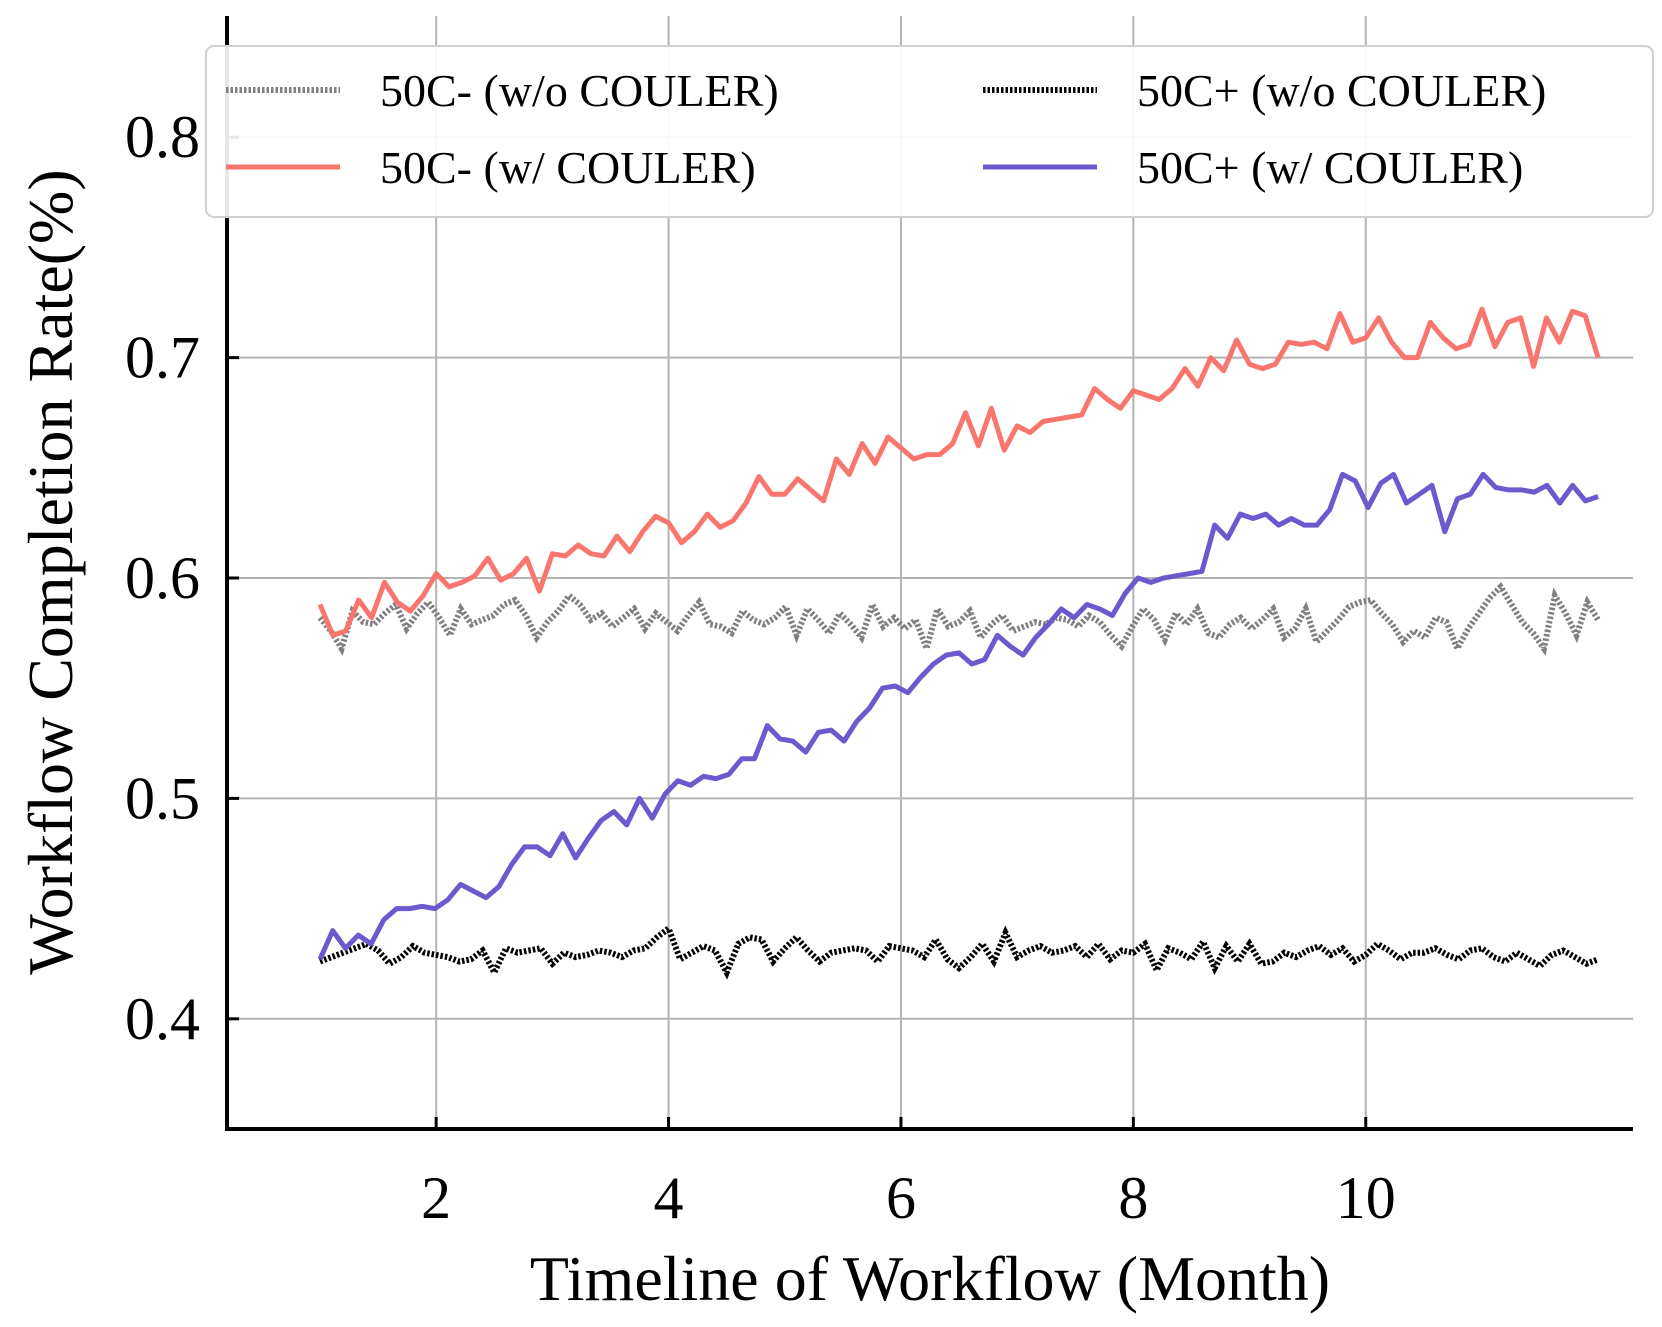  I want to click on x-tick-label: 8, so click(1133, 1198).